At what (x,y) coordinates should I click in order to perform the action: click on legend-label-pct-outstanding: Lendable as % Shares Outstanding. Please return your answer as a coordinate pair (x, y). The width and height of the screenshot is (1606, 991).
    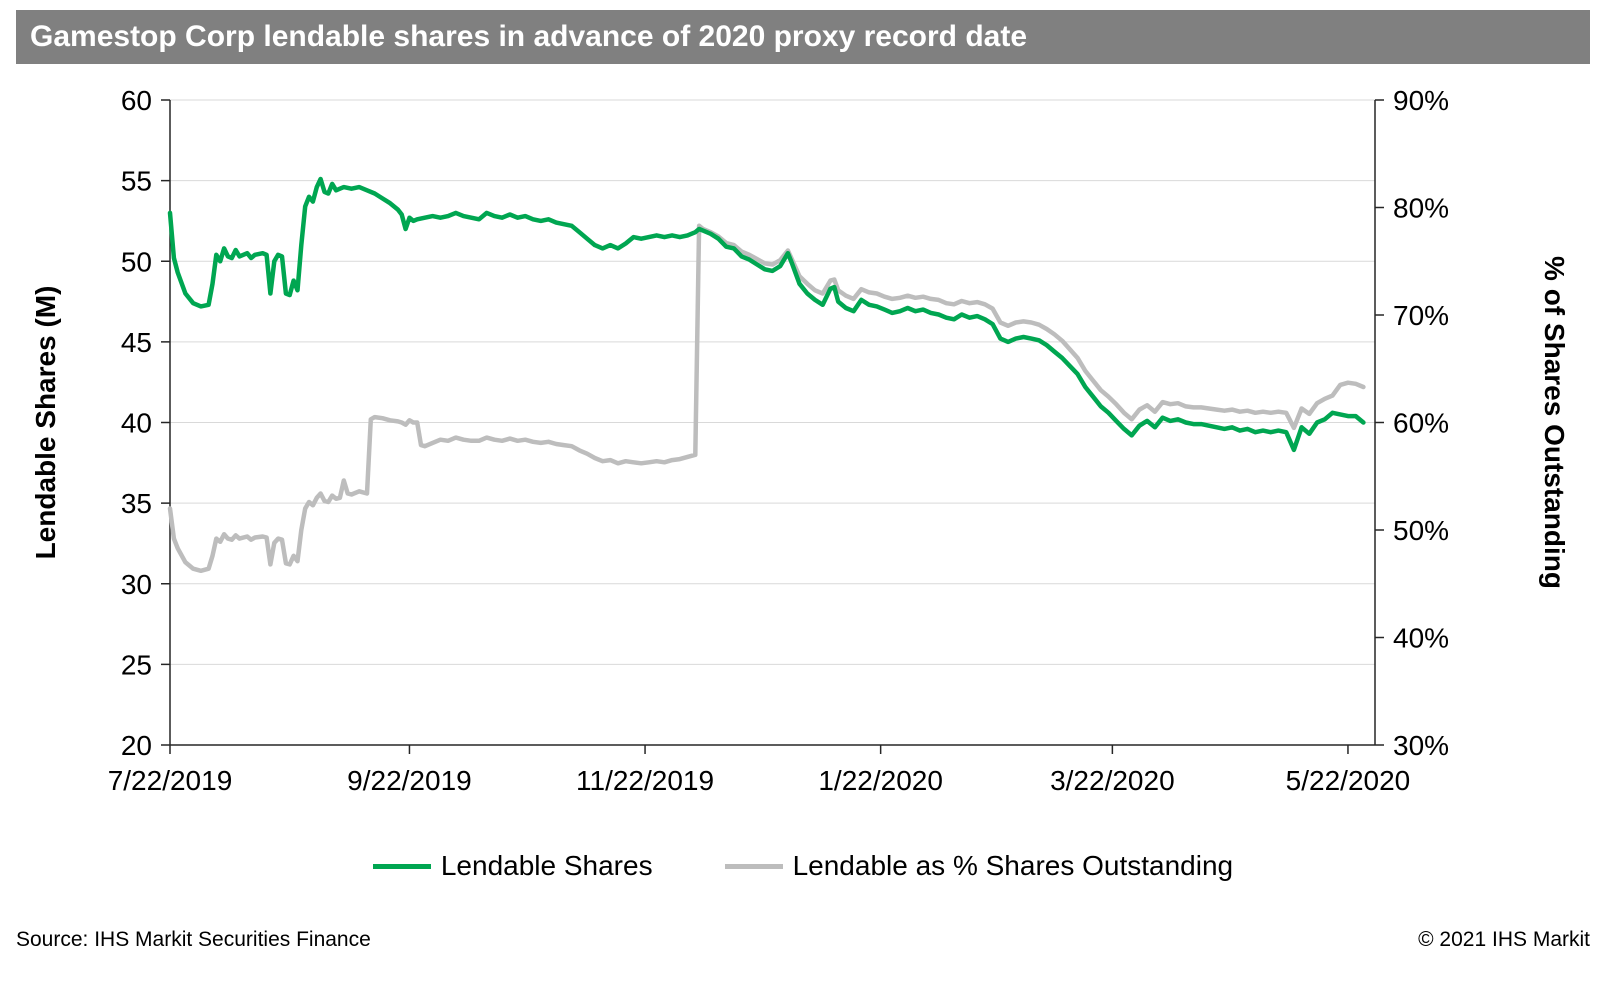
    Looking at the image, I should click on (1013, 865).